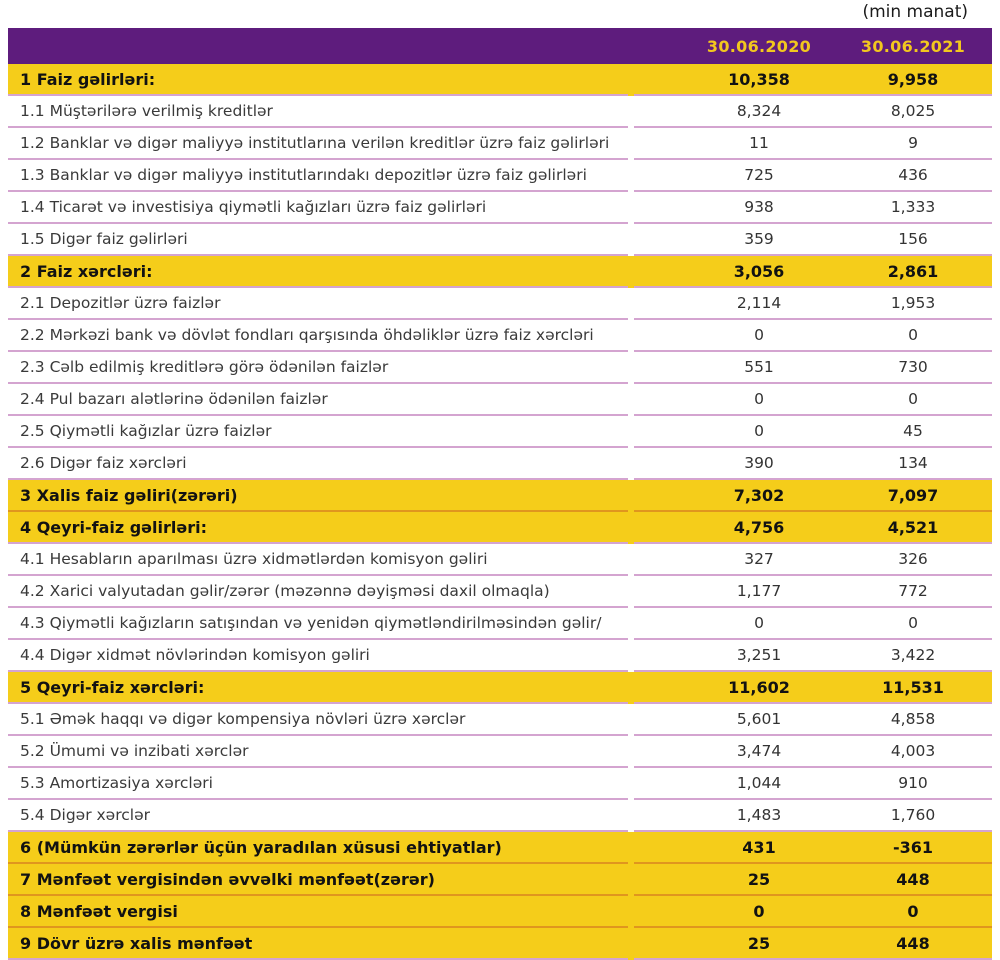 The width and height of the screenshot is (1000, 960). I want to click on row-value-2020: 5,601, so click(759, 719).